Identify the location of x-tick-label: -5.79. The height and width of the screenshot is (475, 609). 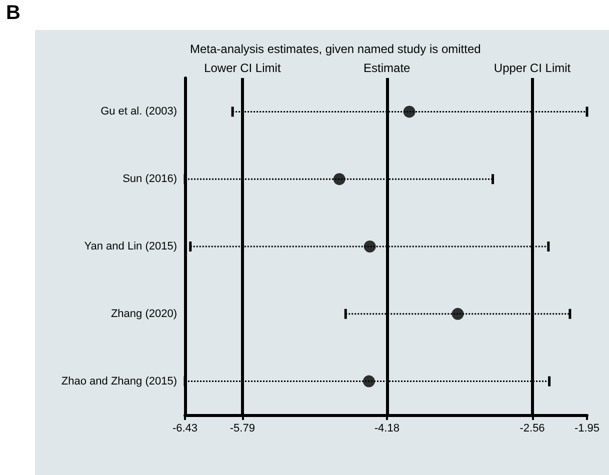
(242, 428).